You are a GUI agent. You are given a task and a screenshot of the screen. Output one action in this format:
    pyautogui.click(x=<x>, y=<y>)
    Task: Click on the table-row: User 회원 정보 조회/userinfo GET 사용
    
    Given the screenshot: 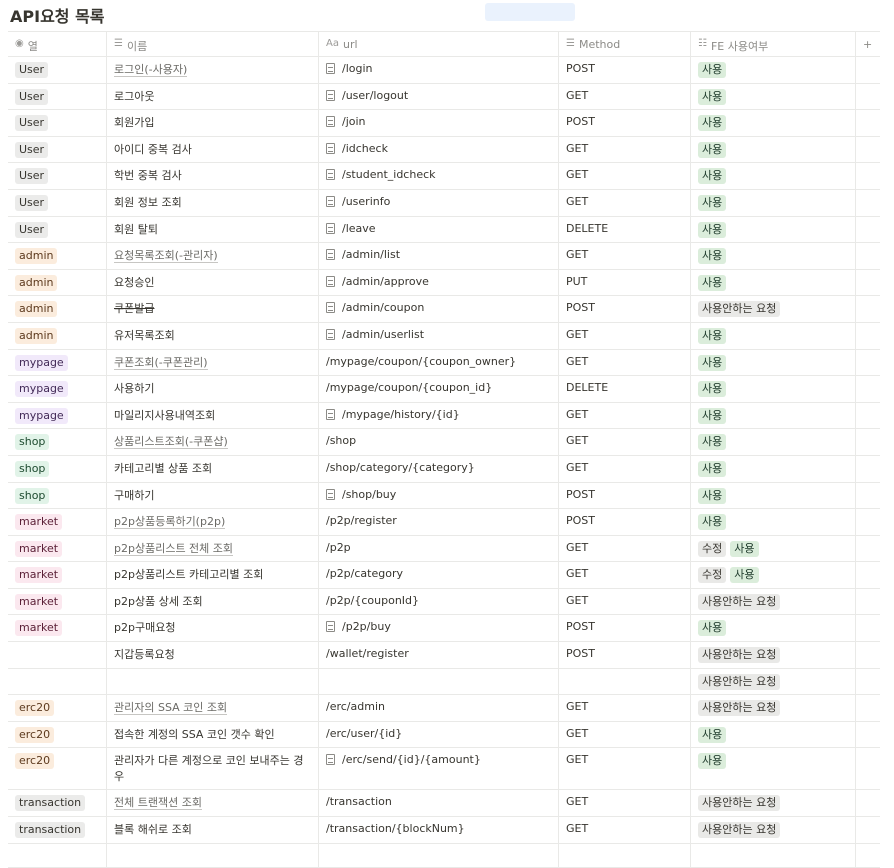 What is the action you would take?
    pyautogui.click(x=444, y=203)
    